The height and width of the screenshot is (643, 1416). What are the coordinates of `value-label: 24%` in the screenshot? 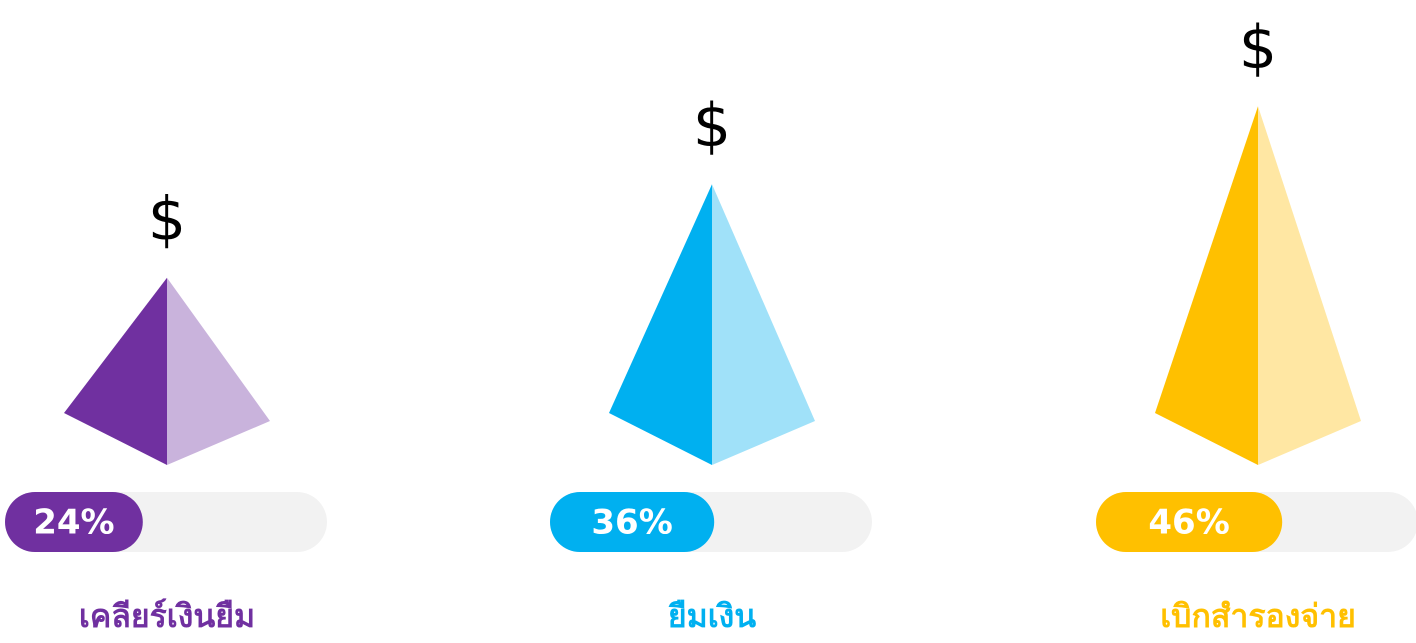 It's located at (73, 523).